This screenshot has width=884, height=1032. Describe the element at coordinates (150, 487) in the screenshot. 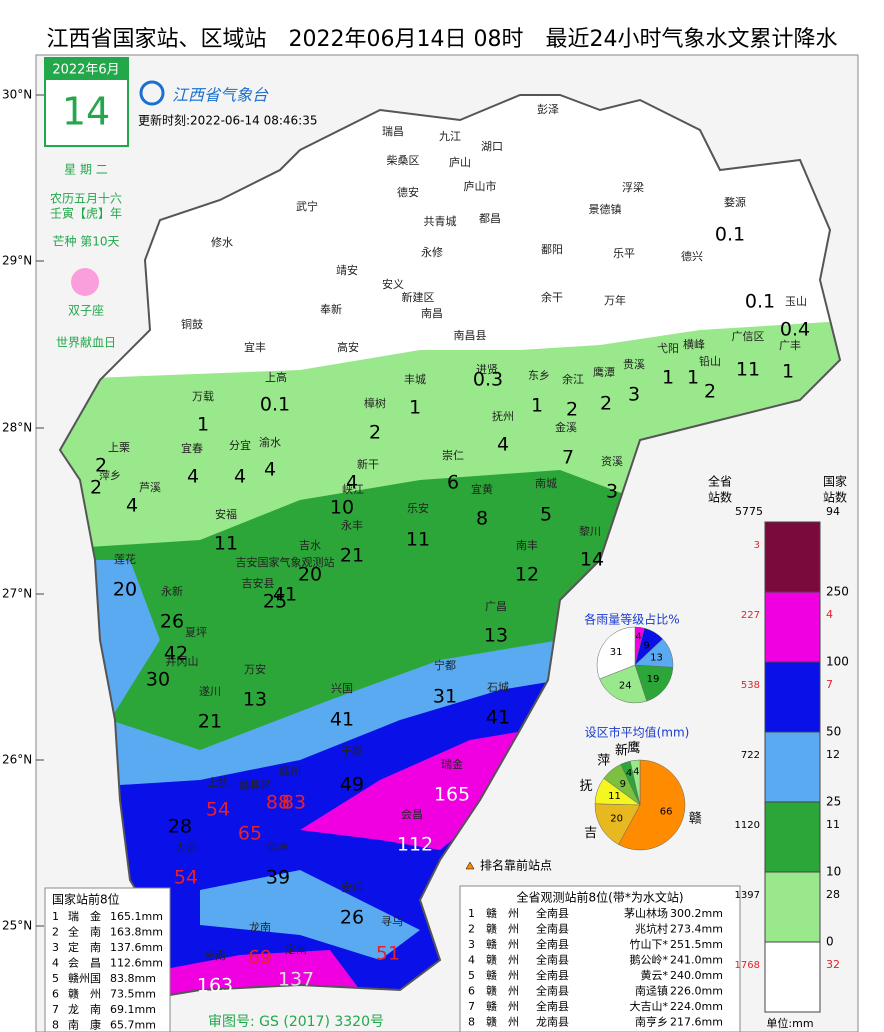

I see `place-name: 芦溪` at that location.